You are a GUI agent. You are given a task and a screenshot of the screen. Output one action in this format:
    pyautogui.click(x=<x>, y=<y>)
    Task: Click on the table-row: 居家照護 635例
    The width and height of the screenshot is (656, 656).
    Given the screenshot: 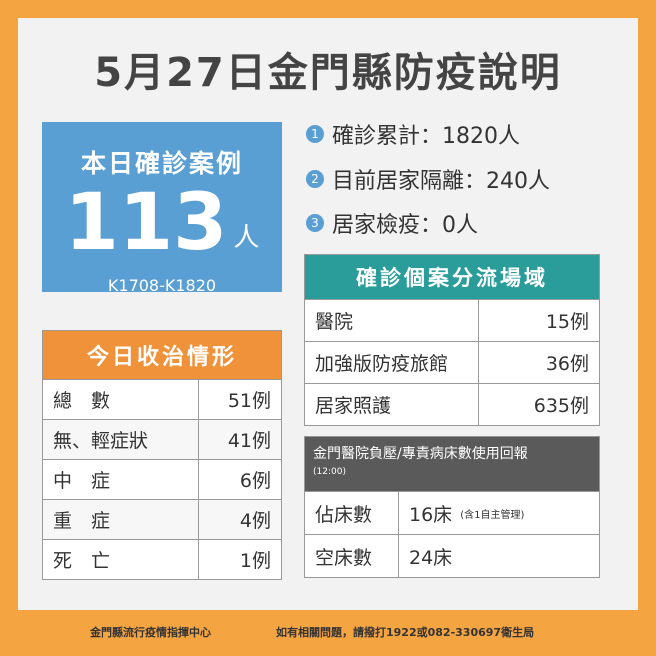 What is the action you would take?
    pyautogui.click(x=452, y=404)
    